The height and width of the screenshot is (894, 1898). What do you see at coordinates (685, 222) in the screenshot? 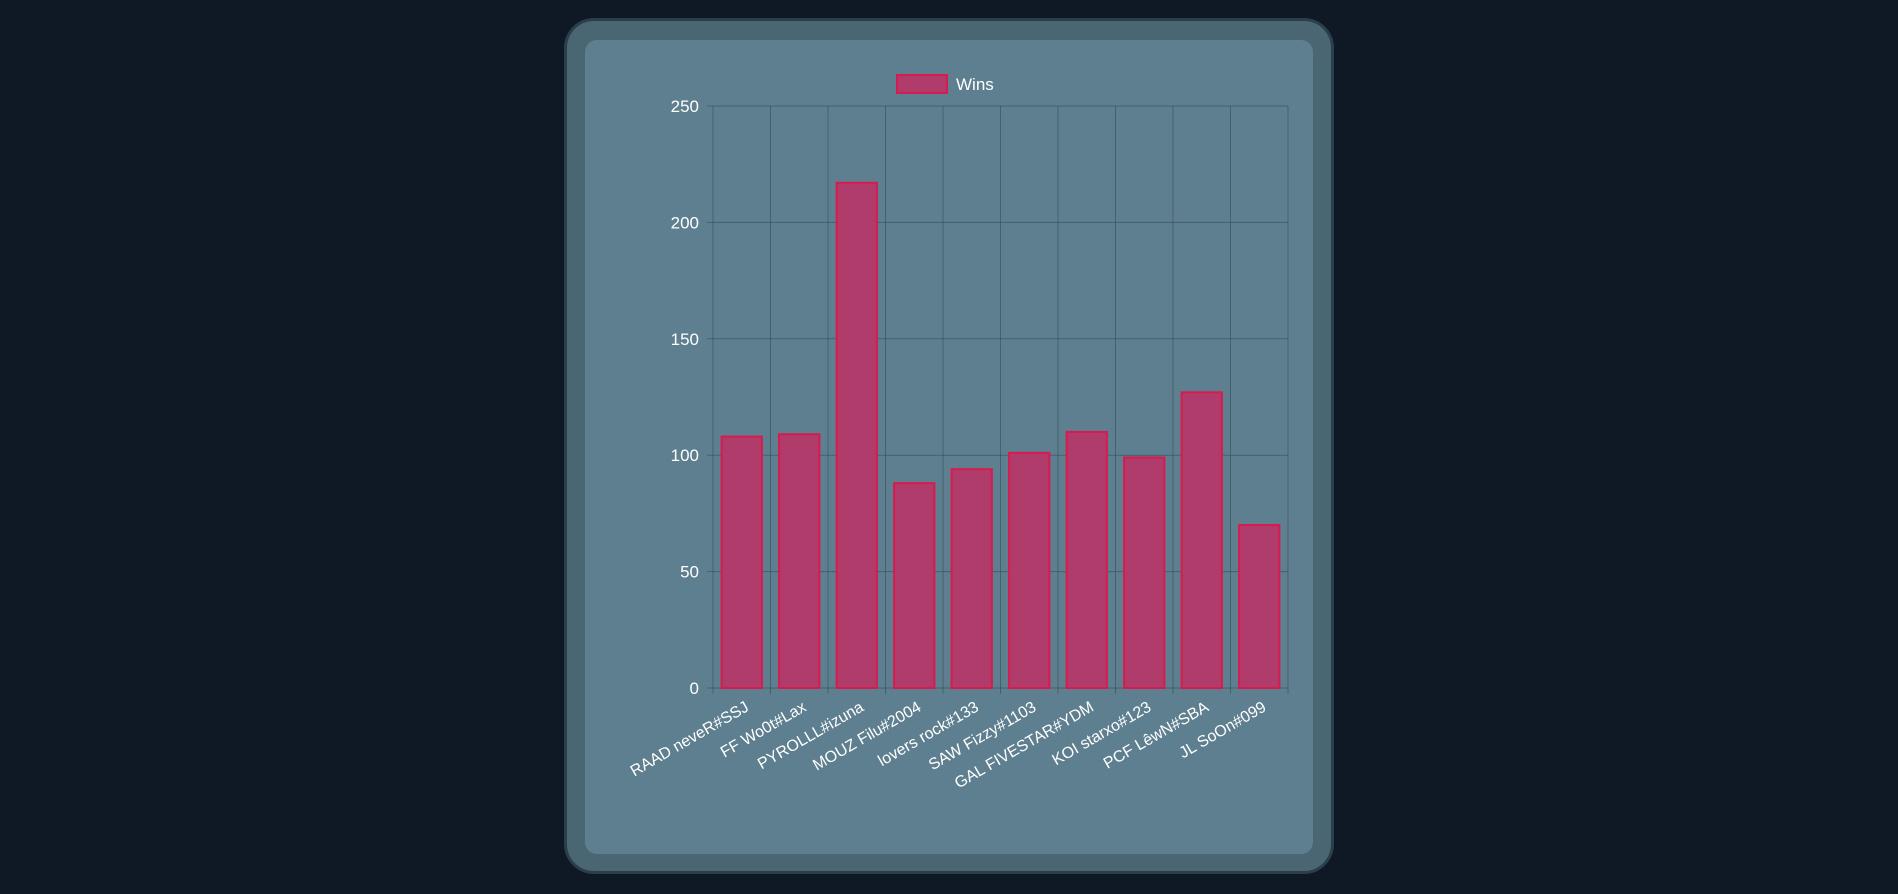
I see `y-tick-label: 200` at bounding box center [685, 222].